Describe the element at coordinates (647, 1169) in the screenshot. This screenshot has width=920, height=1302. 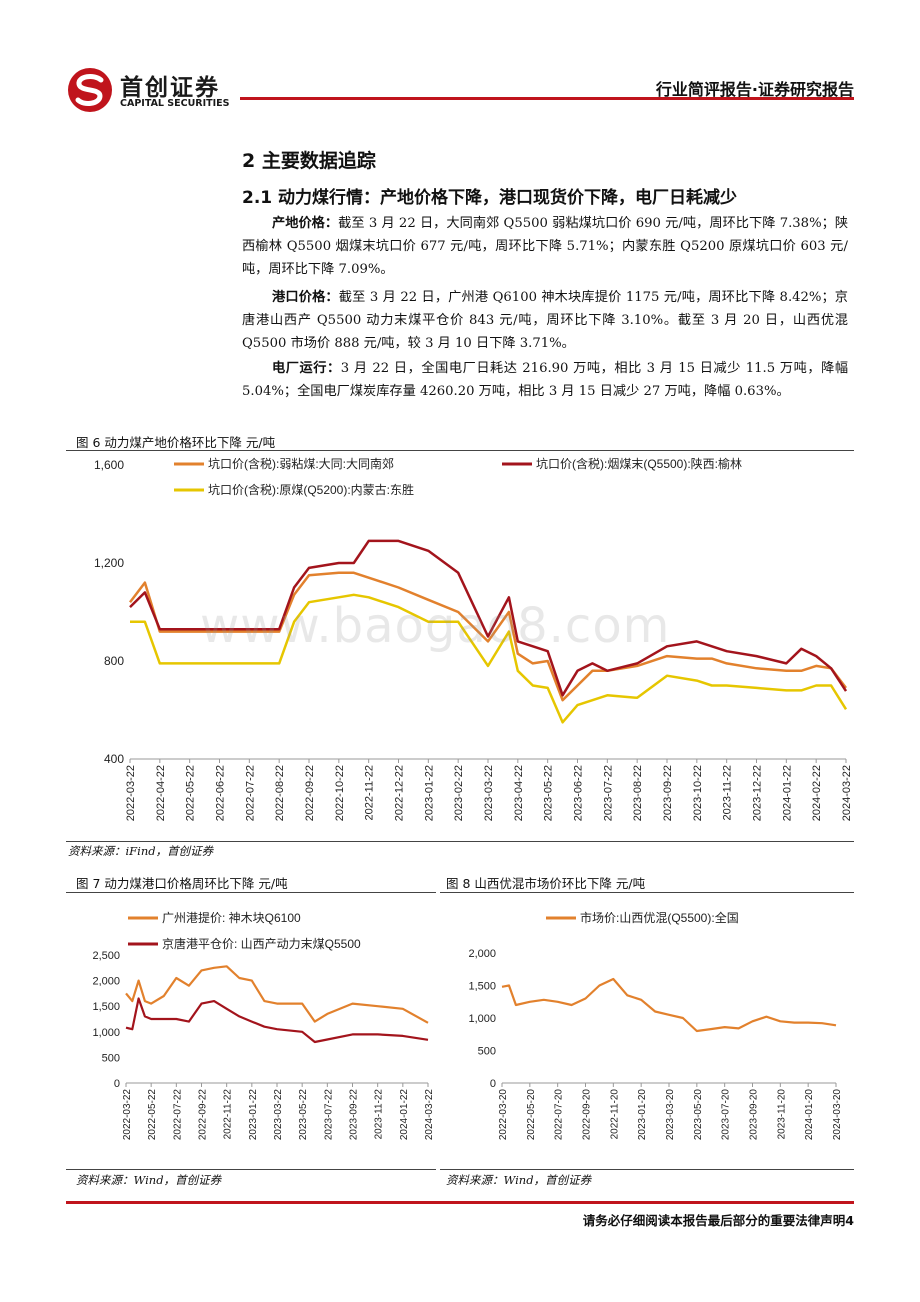
I see `fig8-bottom-rule` at that location.